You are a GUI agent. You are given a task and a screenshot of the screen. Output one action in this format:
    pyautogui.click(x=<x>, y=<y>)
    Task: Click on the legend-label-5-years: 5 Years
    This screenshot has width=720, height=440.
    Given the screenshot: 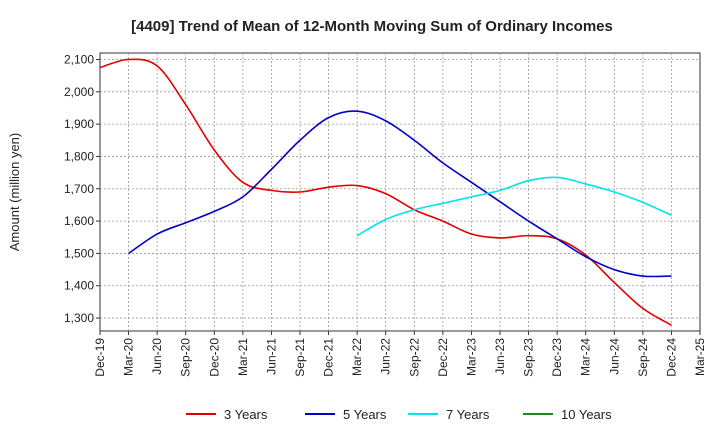 What is the action you would take?
    pyautogui.click(x=365, y=414)
    